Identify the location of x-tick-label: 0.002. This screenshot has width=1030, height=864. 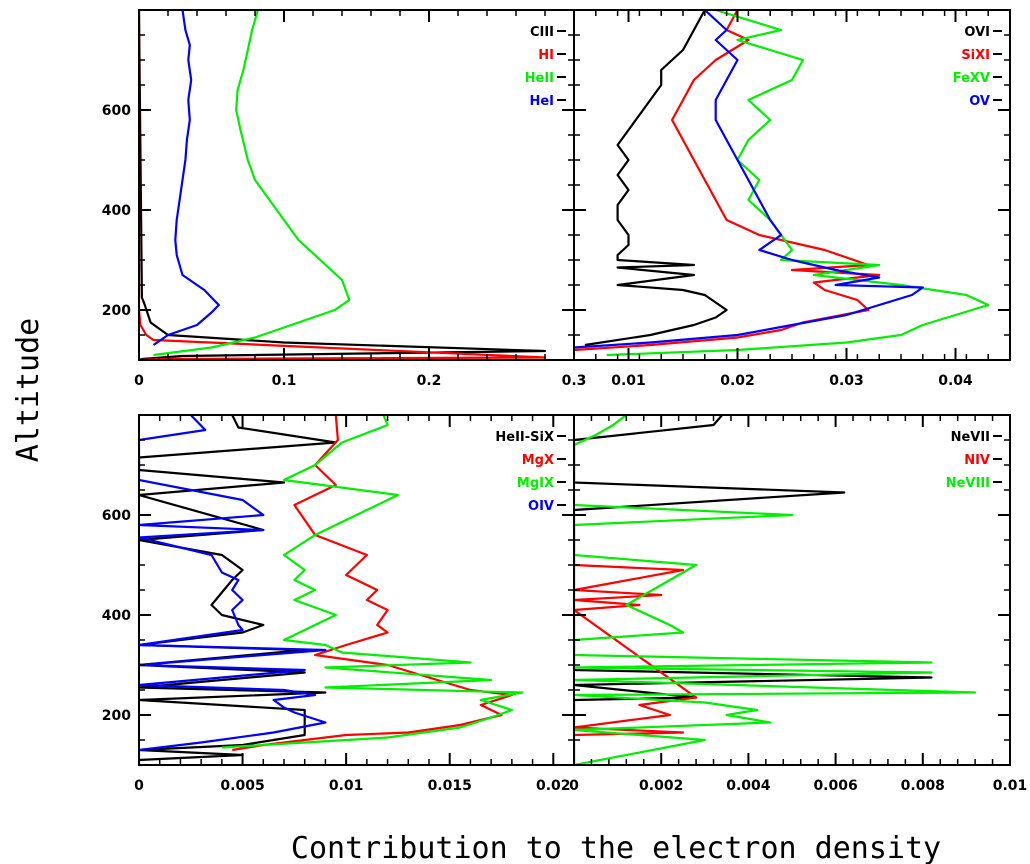
(661, 786).